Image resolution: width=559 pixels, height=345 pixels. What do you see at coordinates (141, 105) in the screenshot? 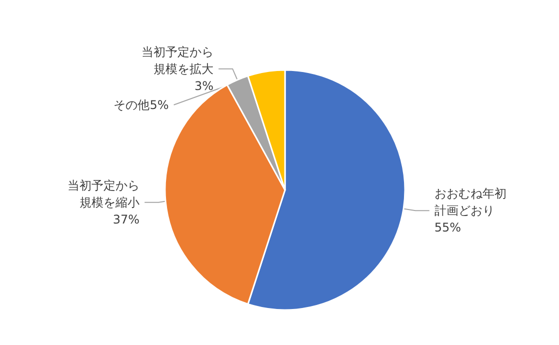
I see `slice-label: その他5%` at bounding box center [141, 105].